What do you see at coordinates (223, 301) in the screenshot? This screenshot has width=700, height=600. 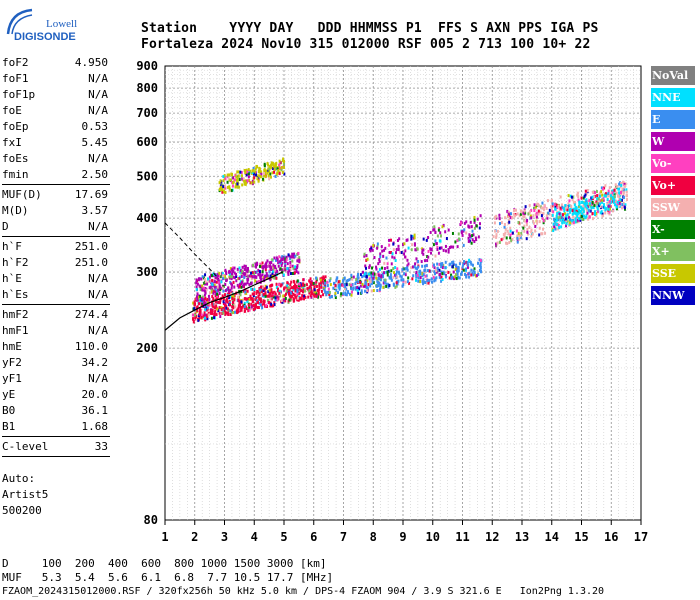 I see `profile-curve` at bounding box center [223, 301].